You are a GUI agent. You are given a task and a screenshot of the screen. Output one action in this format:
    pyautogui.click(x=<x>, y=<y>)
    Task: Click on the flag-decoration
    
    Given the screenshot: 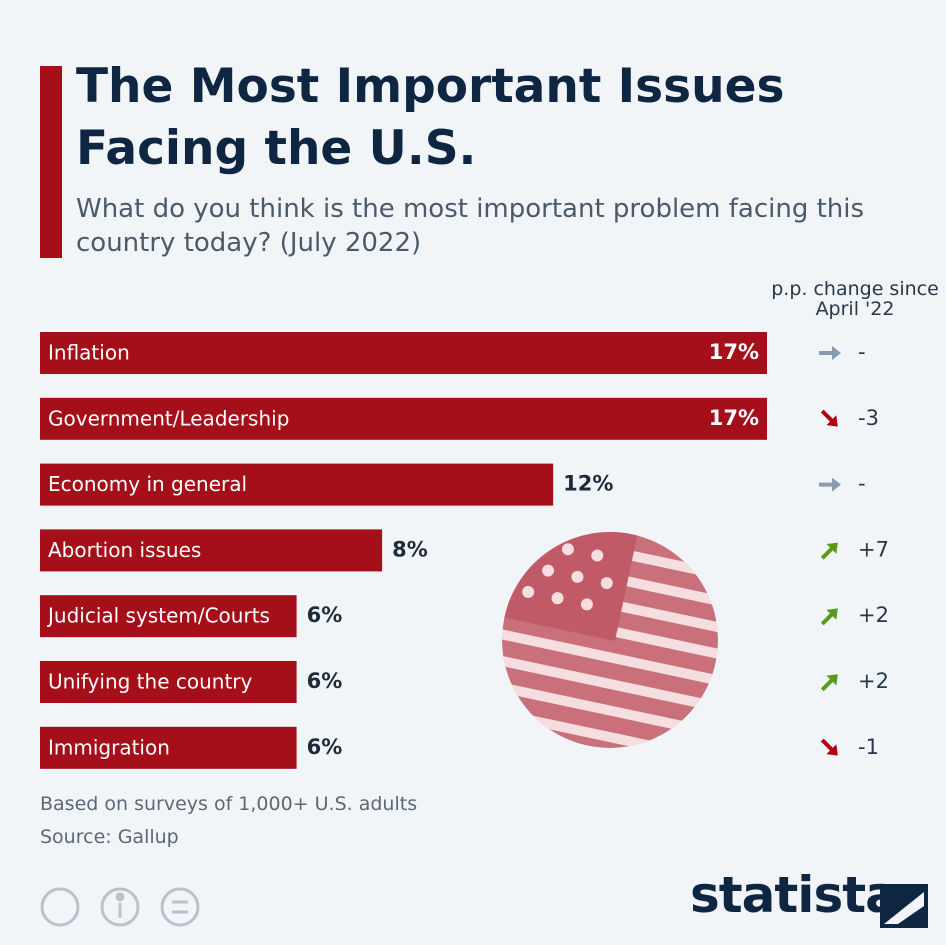 What is the action you would take?
    pyautogui.click(x=610, y=640)
    